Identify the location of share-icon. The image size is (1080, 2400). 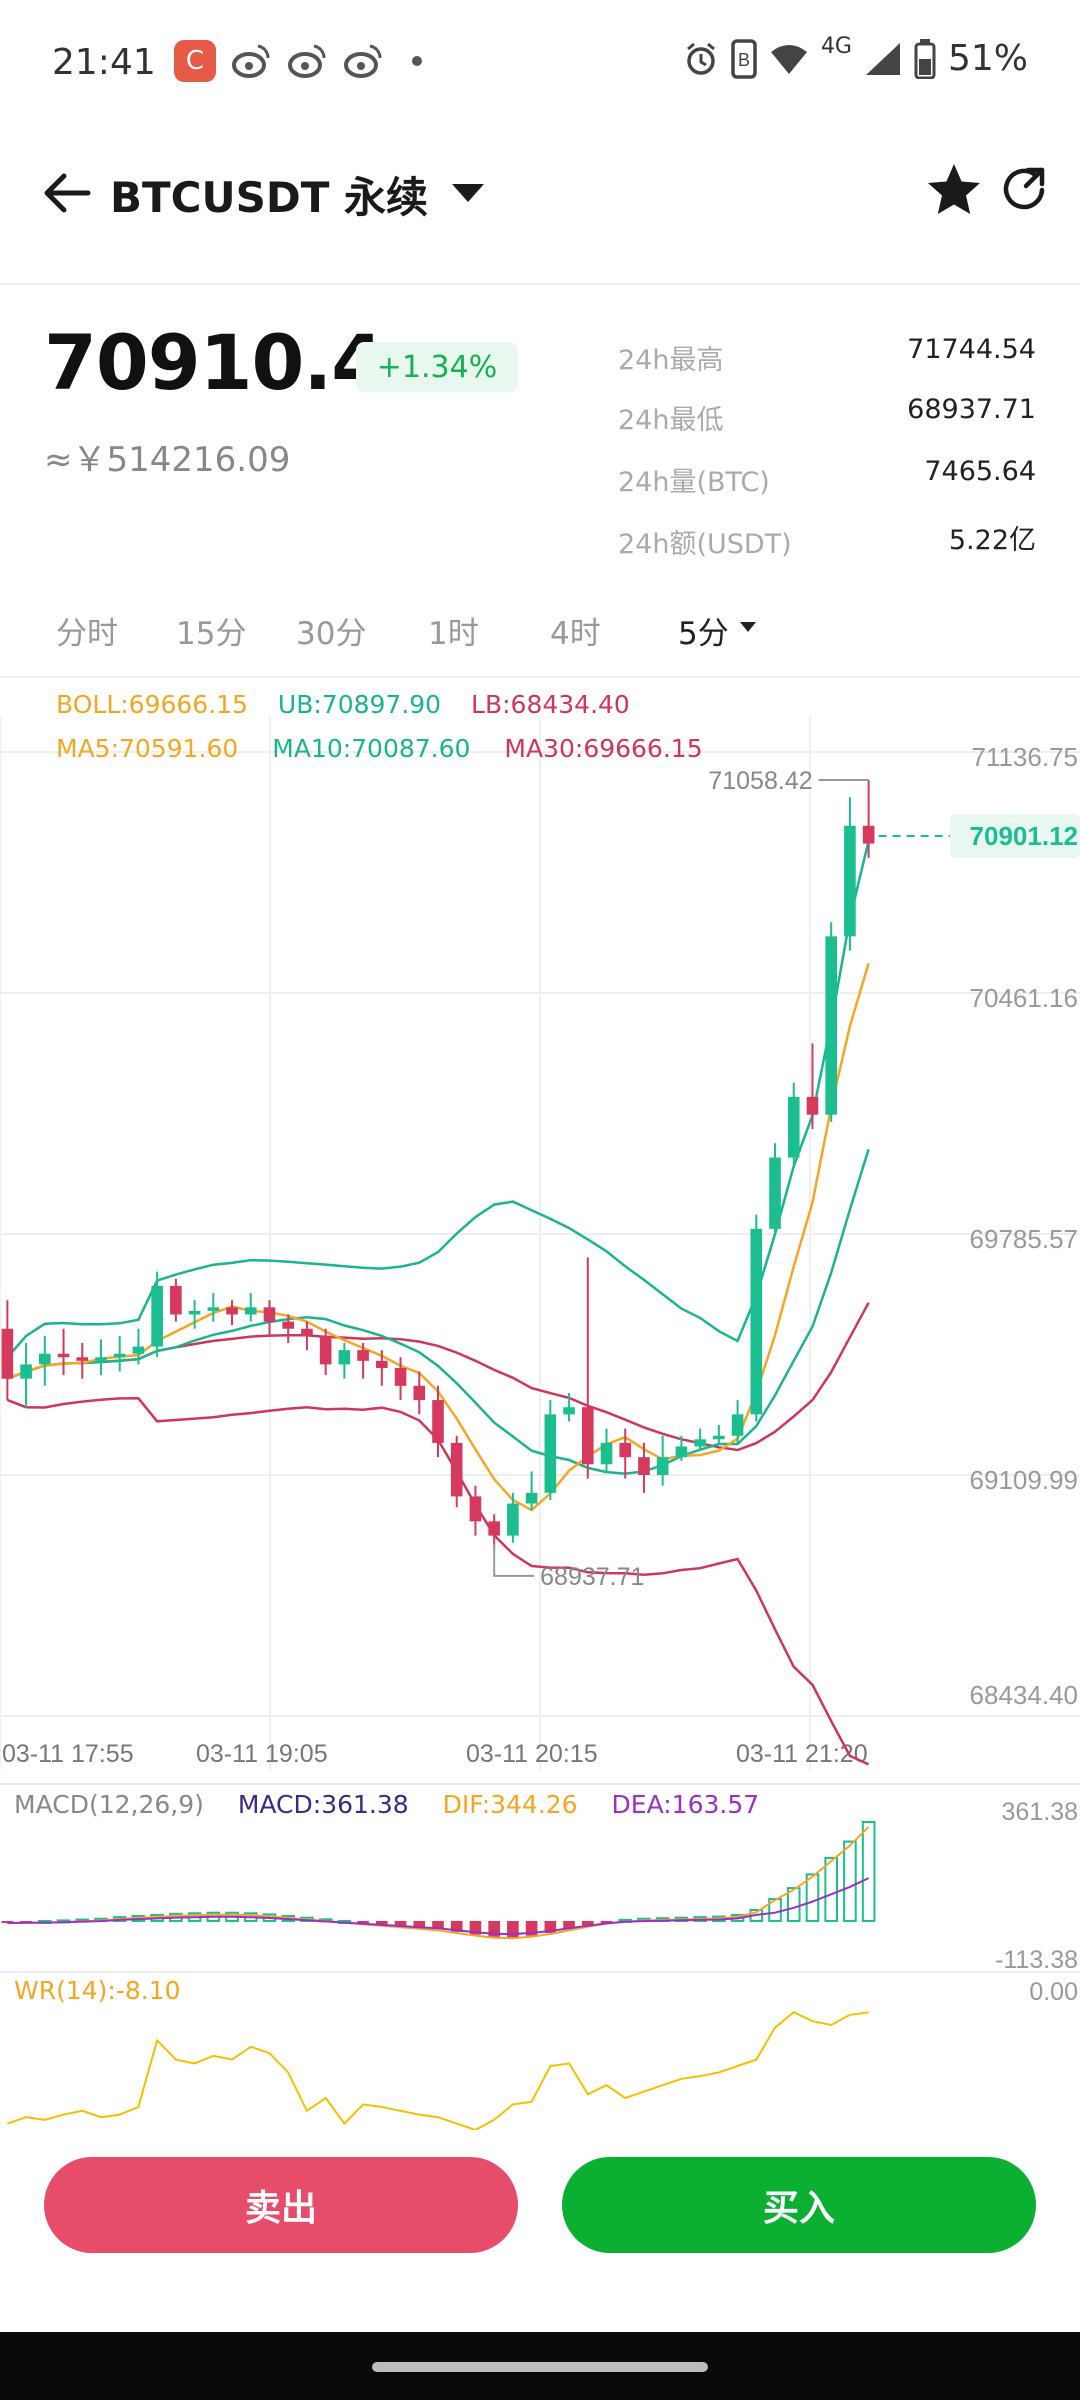
(1024, 190).